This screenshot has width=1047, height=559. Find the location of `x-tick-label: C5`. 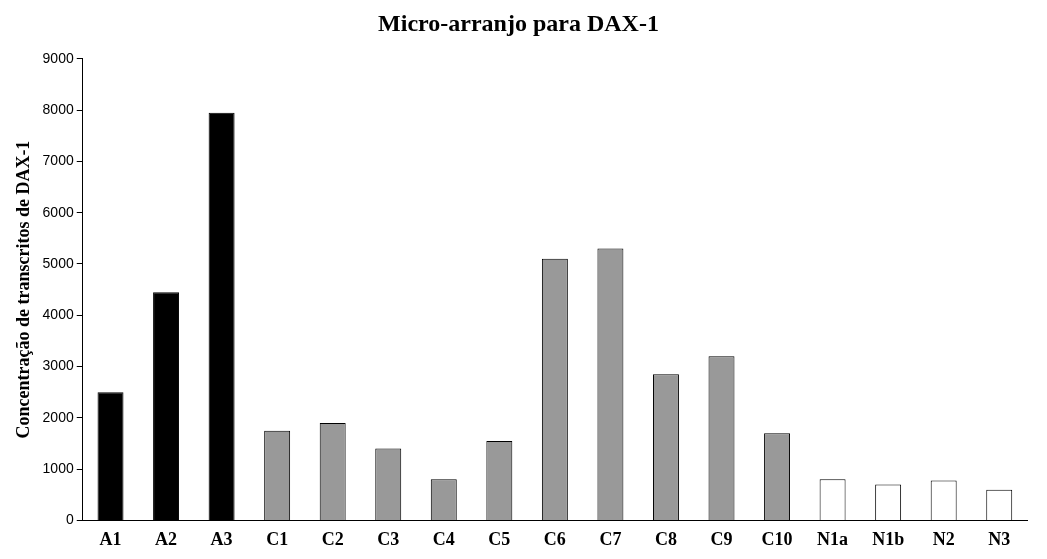

x-tick-label: C5 is located at coordinates (499, 538).